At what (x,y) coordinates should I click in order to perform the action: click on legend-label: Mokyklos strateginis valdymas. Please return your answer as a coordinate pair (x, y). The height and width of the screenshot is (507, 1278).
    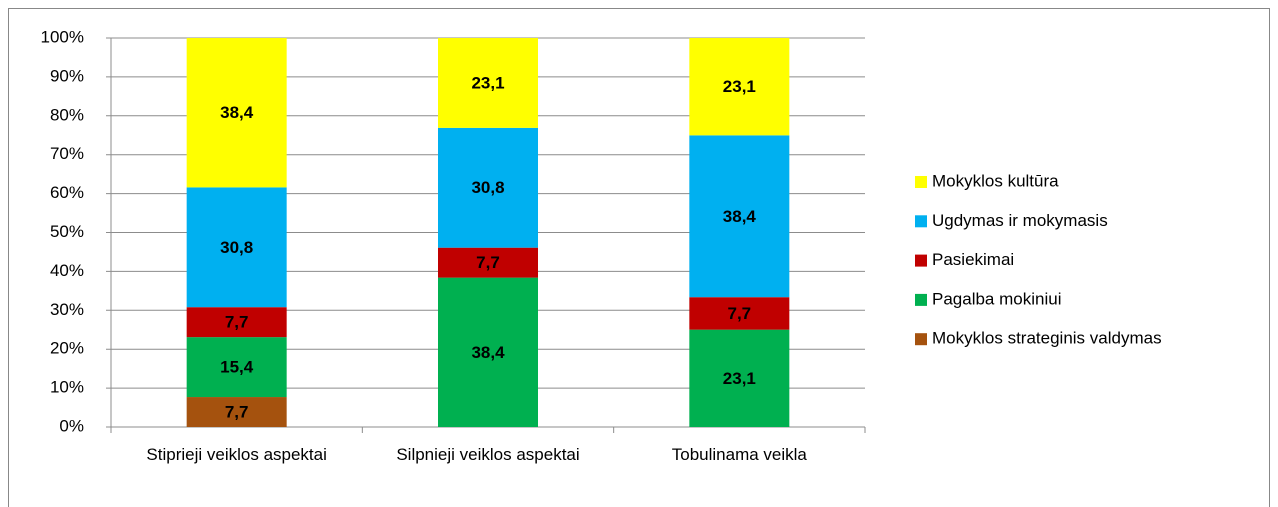
    Looking at the image, I should click on (1047, 338).